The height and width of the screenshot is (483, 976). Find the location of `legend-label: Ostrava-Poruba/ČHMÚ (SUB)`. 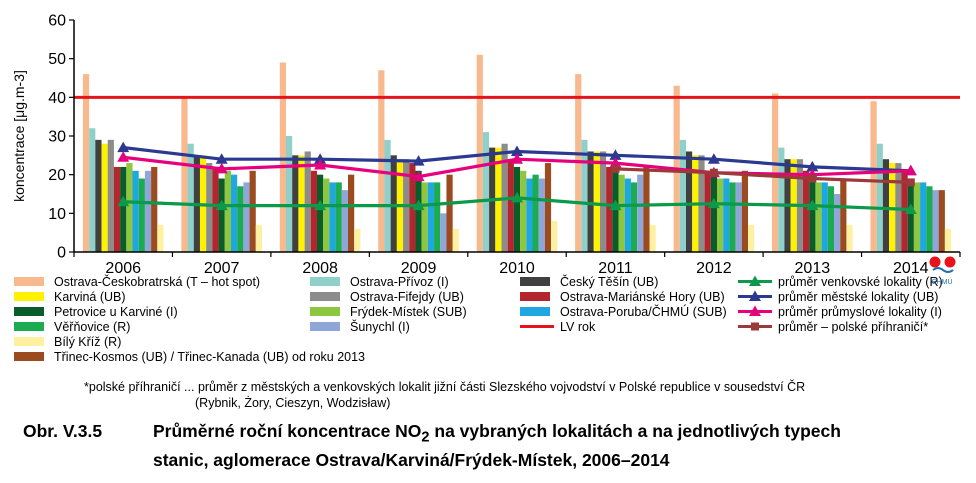

legend-label: Ostrava-Poruba/ČHMÚ (SUB) is located at coordinates (643, 311).